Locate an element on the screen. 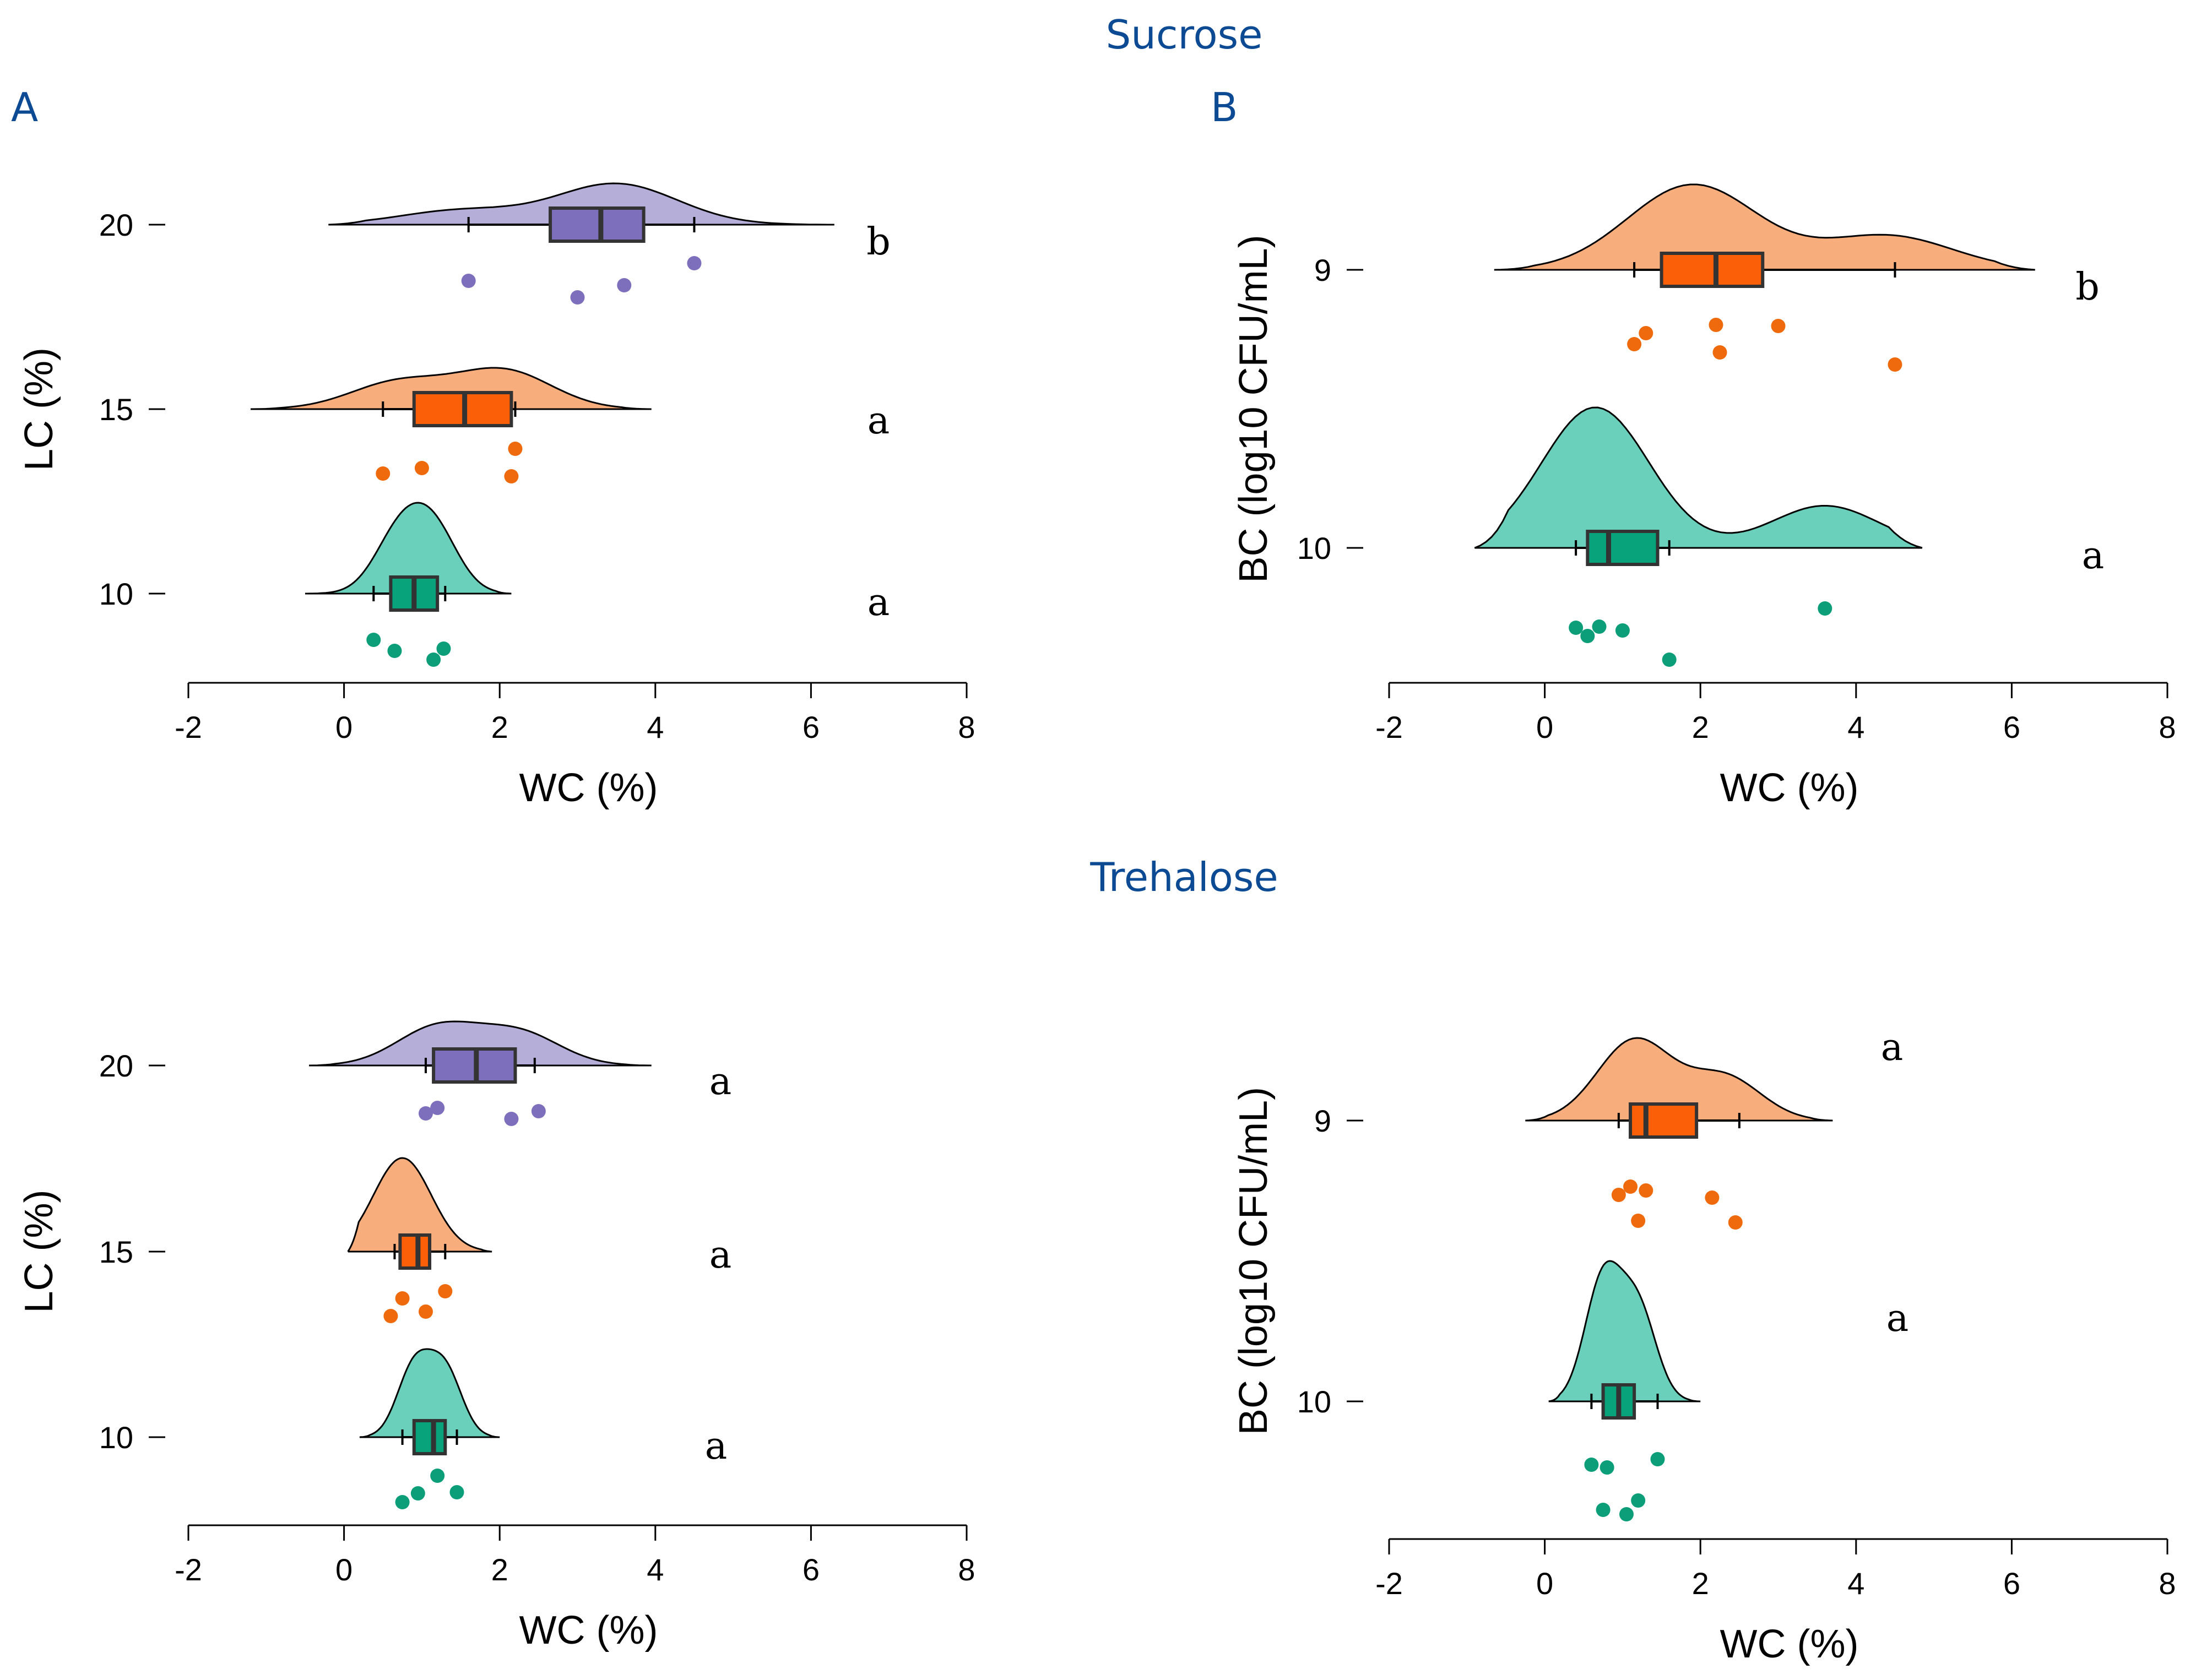  group-15: 15 a is located at coordinates (415, 1240).